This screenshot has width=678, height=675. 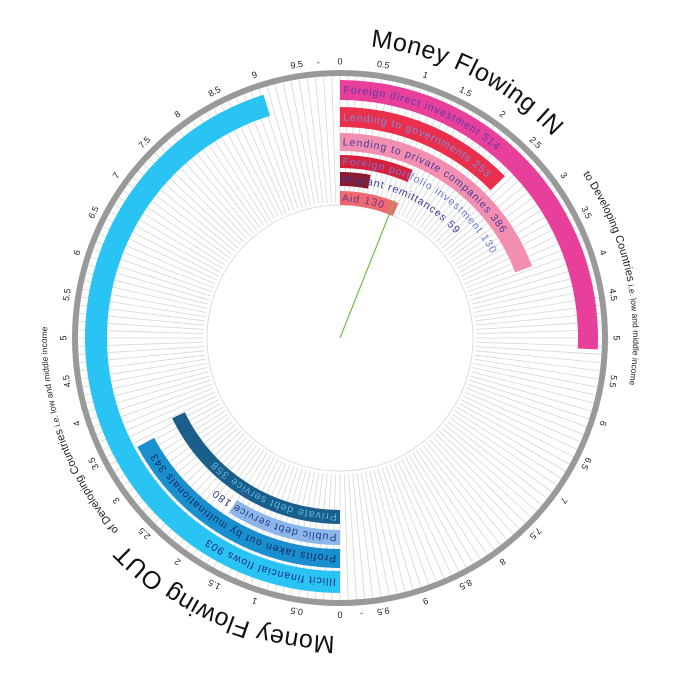 I want to click on tick-label: 0, so click(x=339, y=61).